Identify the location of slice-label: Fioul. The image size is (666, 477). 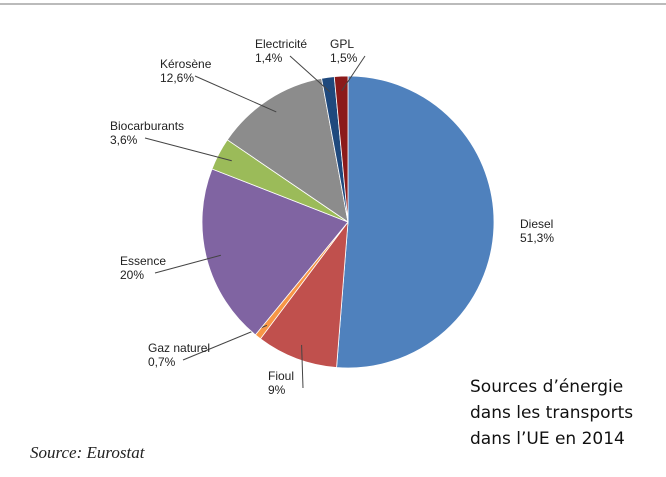
(281, 376).